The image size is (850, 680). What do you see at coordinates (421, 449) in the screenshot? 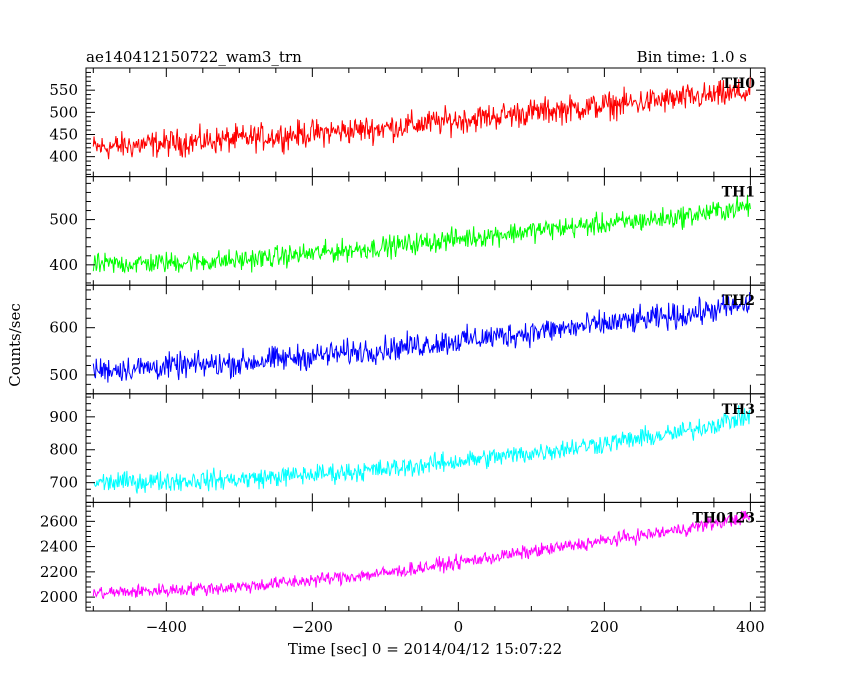
I see `series-line-th3` at bounding box center [421, 449].